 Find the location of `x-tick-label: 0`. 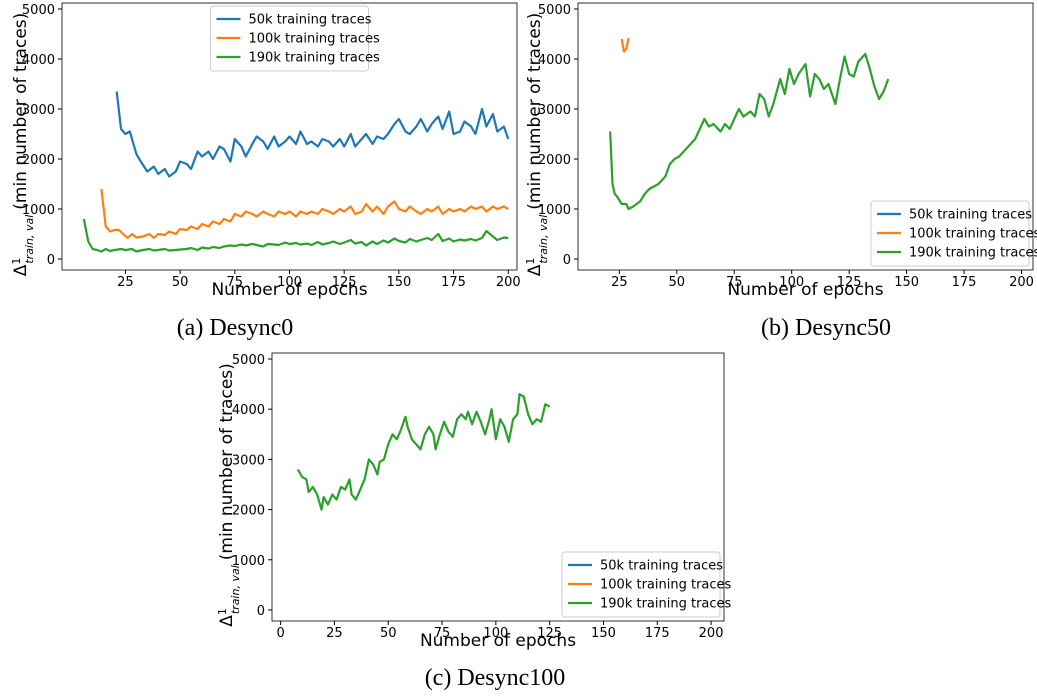

x-tick-label: 0 is located at coordinates (280, 633).